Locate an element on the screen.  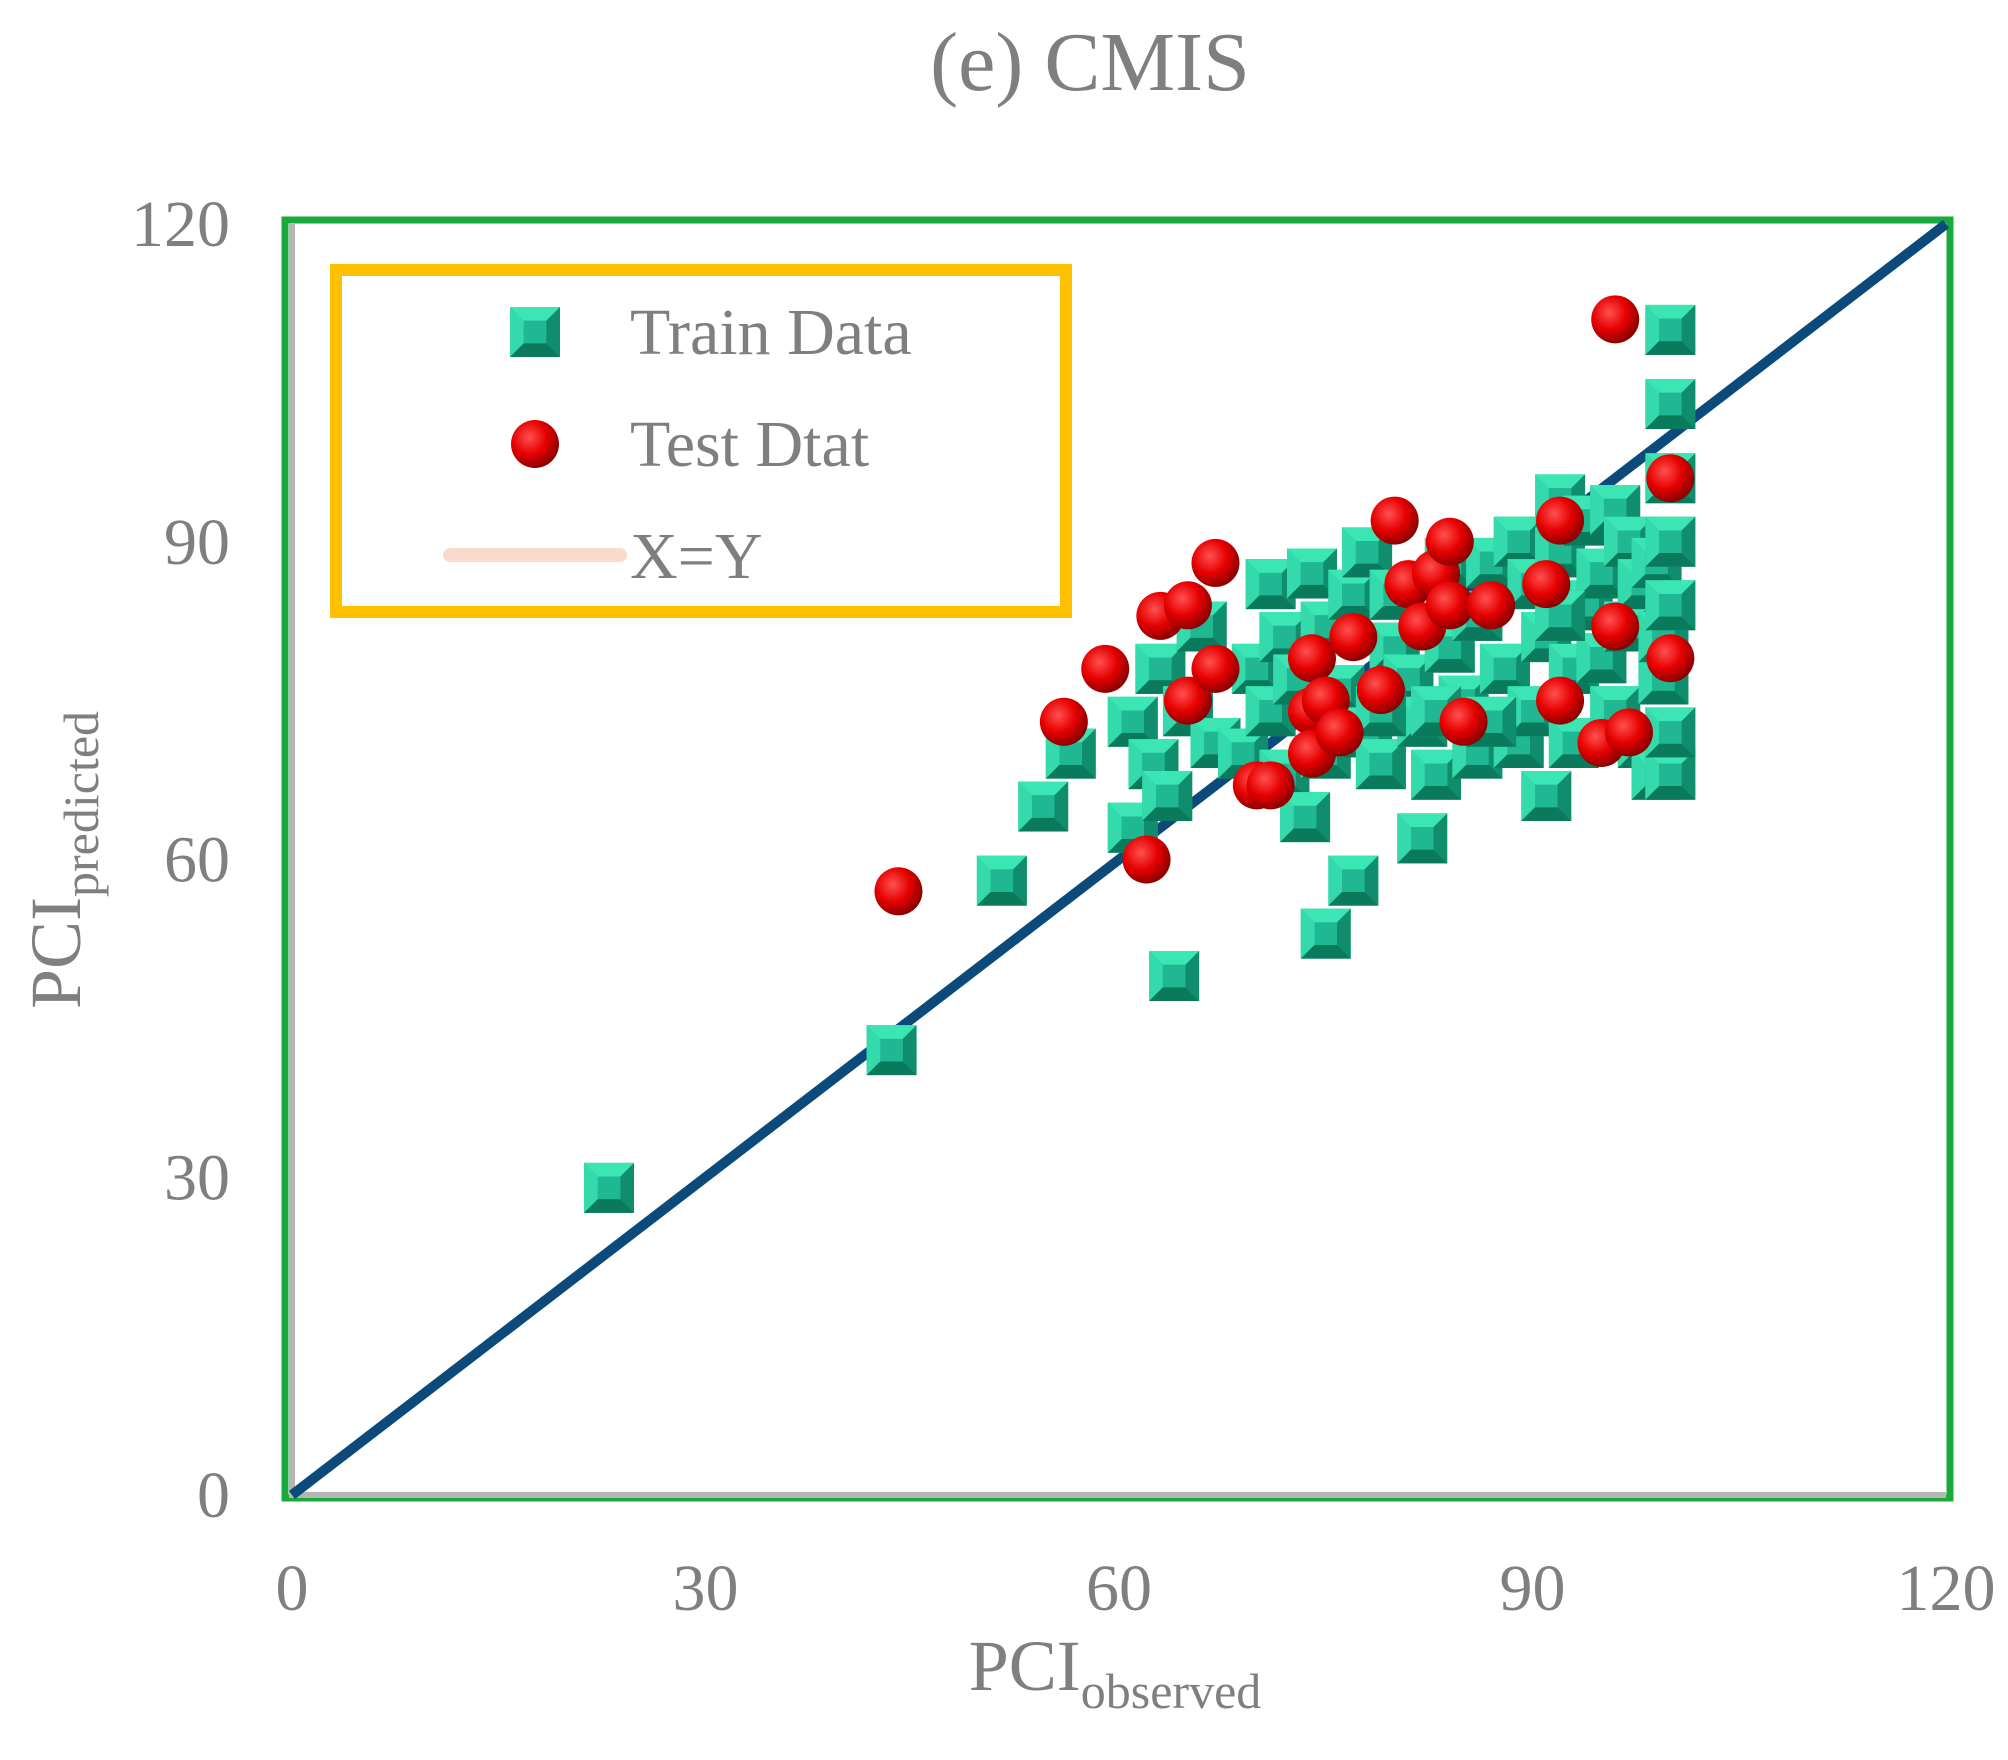
test-series is located at coordinates (1284, 605).